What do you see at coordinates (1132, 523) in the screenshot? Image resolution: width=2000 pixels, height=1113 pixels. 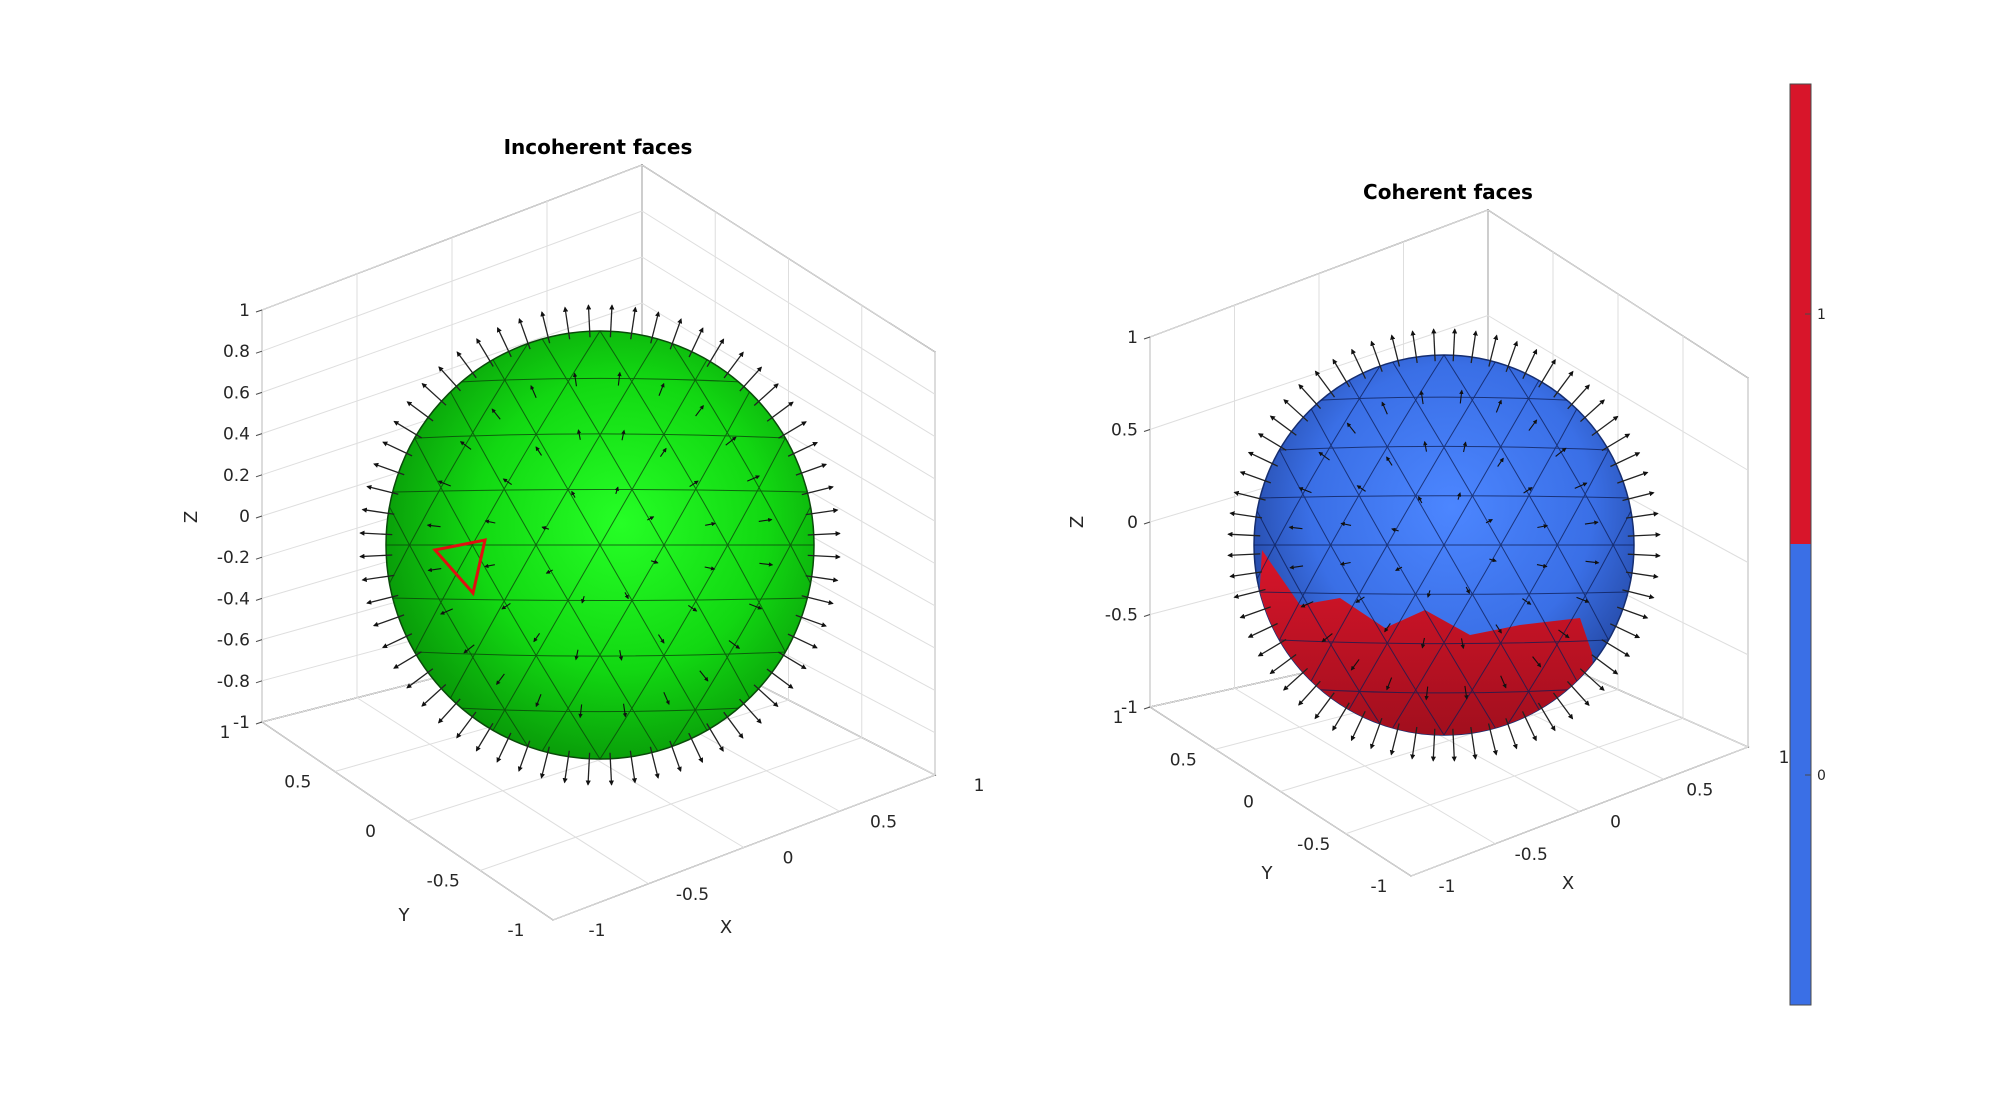 I see `p2-z-tick-label: 0` at bounding box center [1132, 523].